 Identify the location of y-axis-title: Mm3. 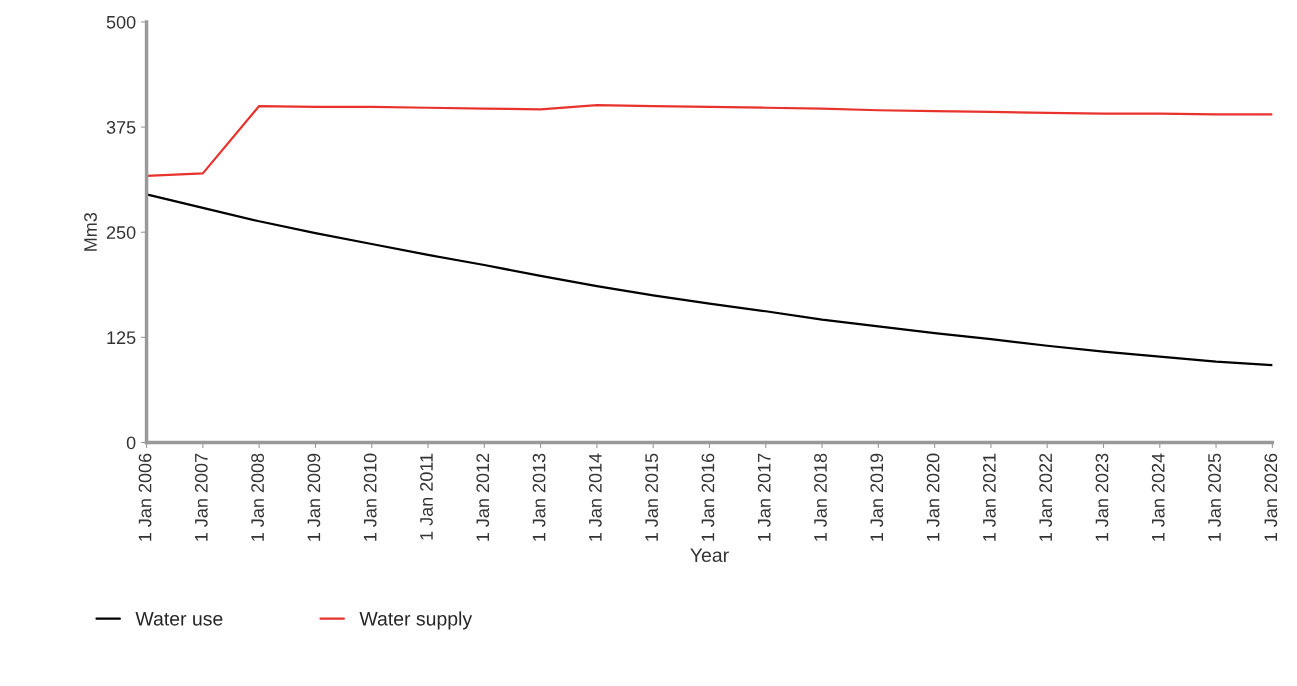
(90, 231).